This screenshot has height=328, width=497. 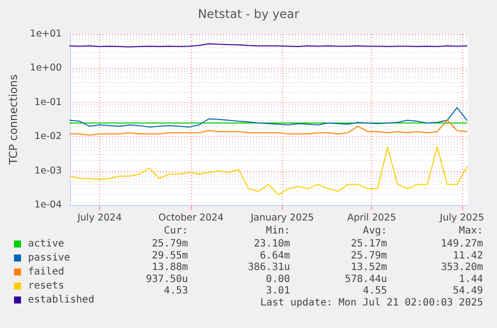 What do you see at coordinates (275, 256) in the screenshot?
I see `text: 6.64m` at bounding box center [275, 256].